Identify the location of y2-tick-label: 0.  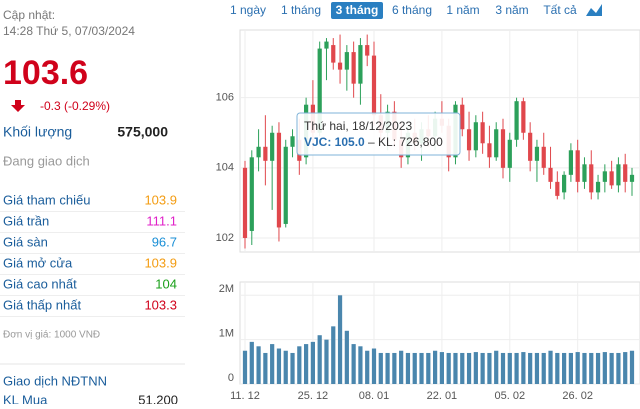
(231, 378).